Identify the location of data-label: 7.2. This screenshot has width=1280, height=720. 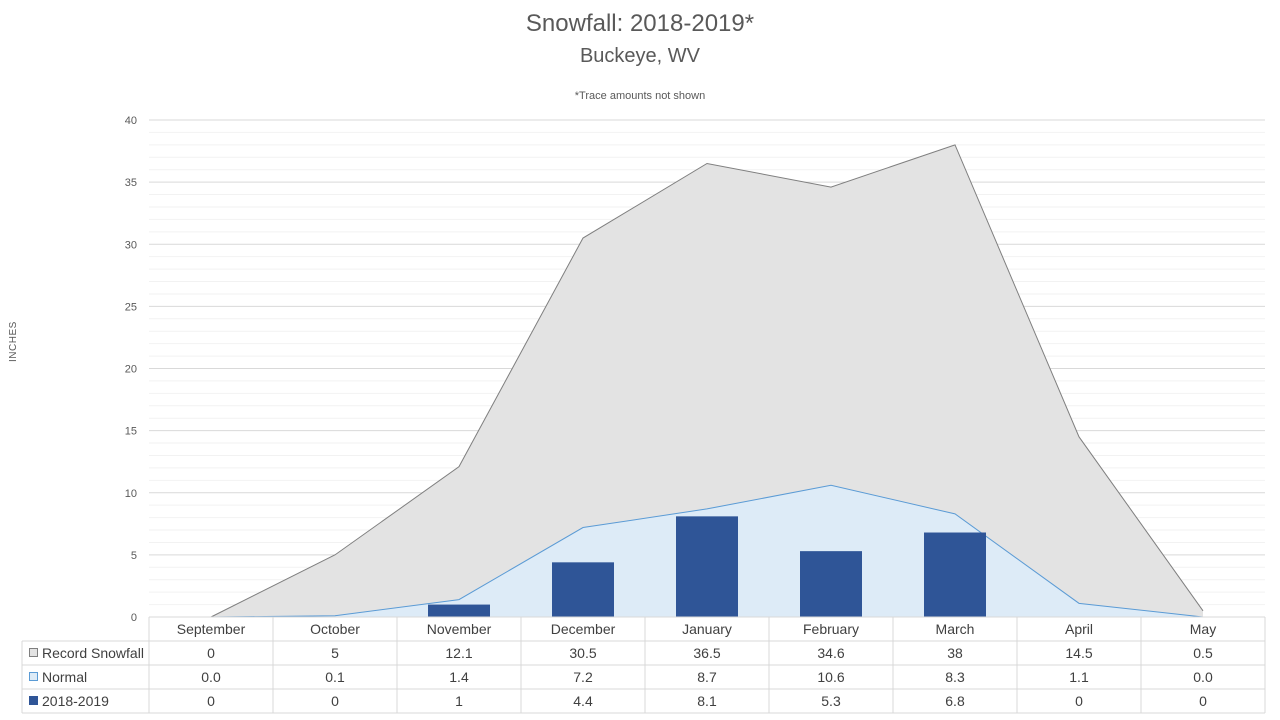
(583, 677).